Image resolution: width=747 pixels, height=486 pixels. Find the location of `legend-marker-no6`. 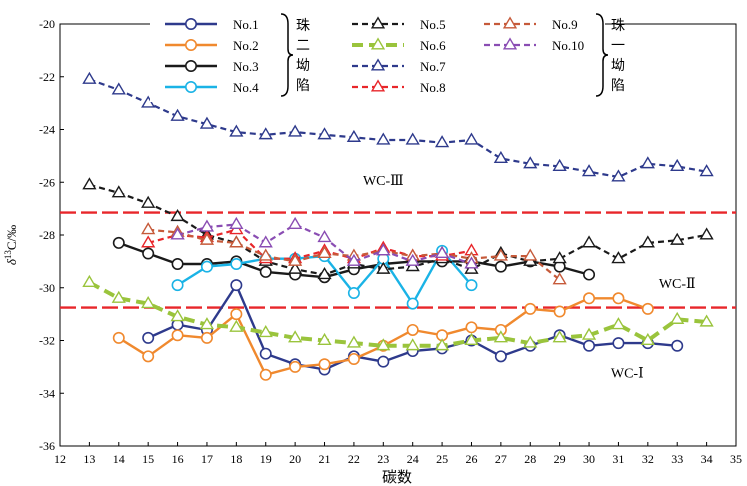

legend-marker-no6 is located at coordinates (378, 43).